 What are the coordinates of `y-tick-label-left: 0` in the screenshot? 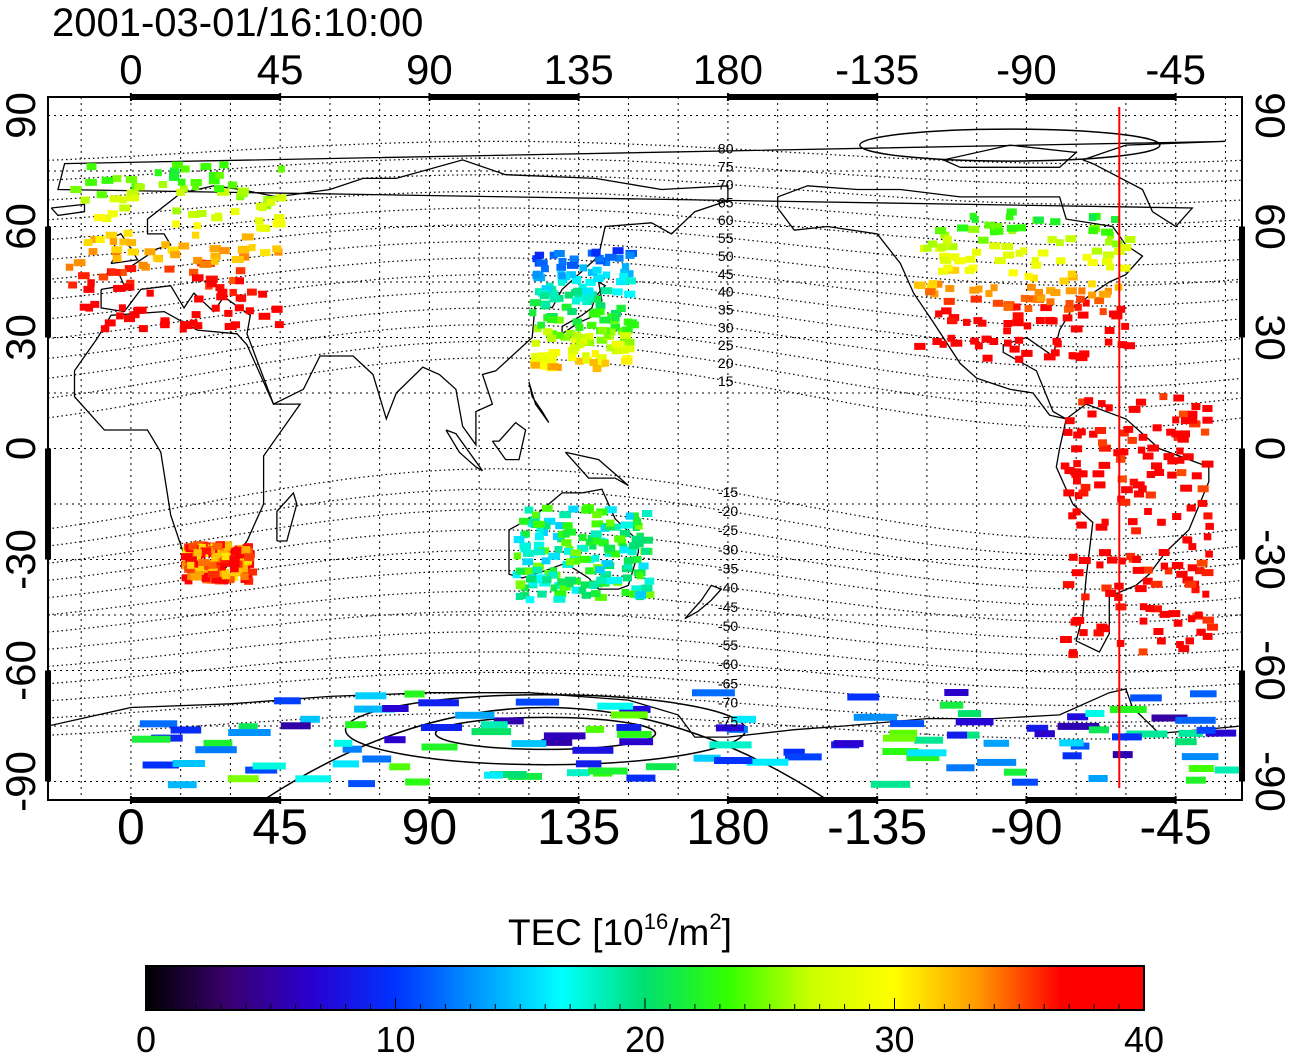 It's located at (22, 448).